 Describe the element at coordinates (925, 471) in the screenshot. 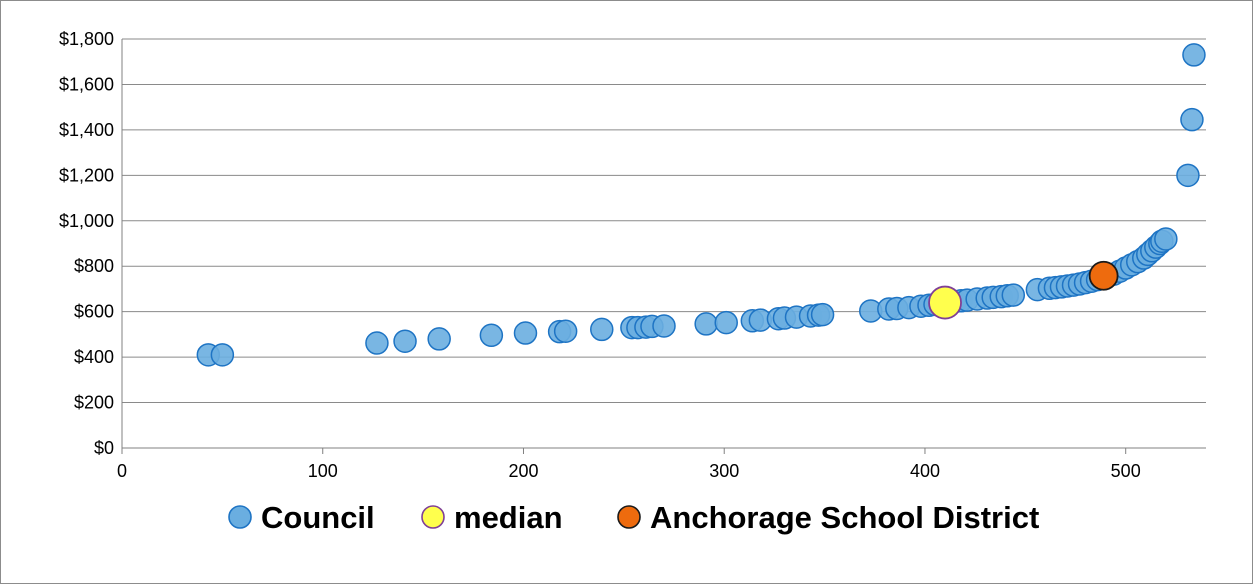

I see `x-tick-label: 400` at that location.